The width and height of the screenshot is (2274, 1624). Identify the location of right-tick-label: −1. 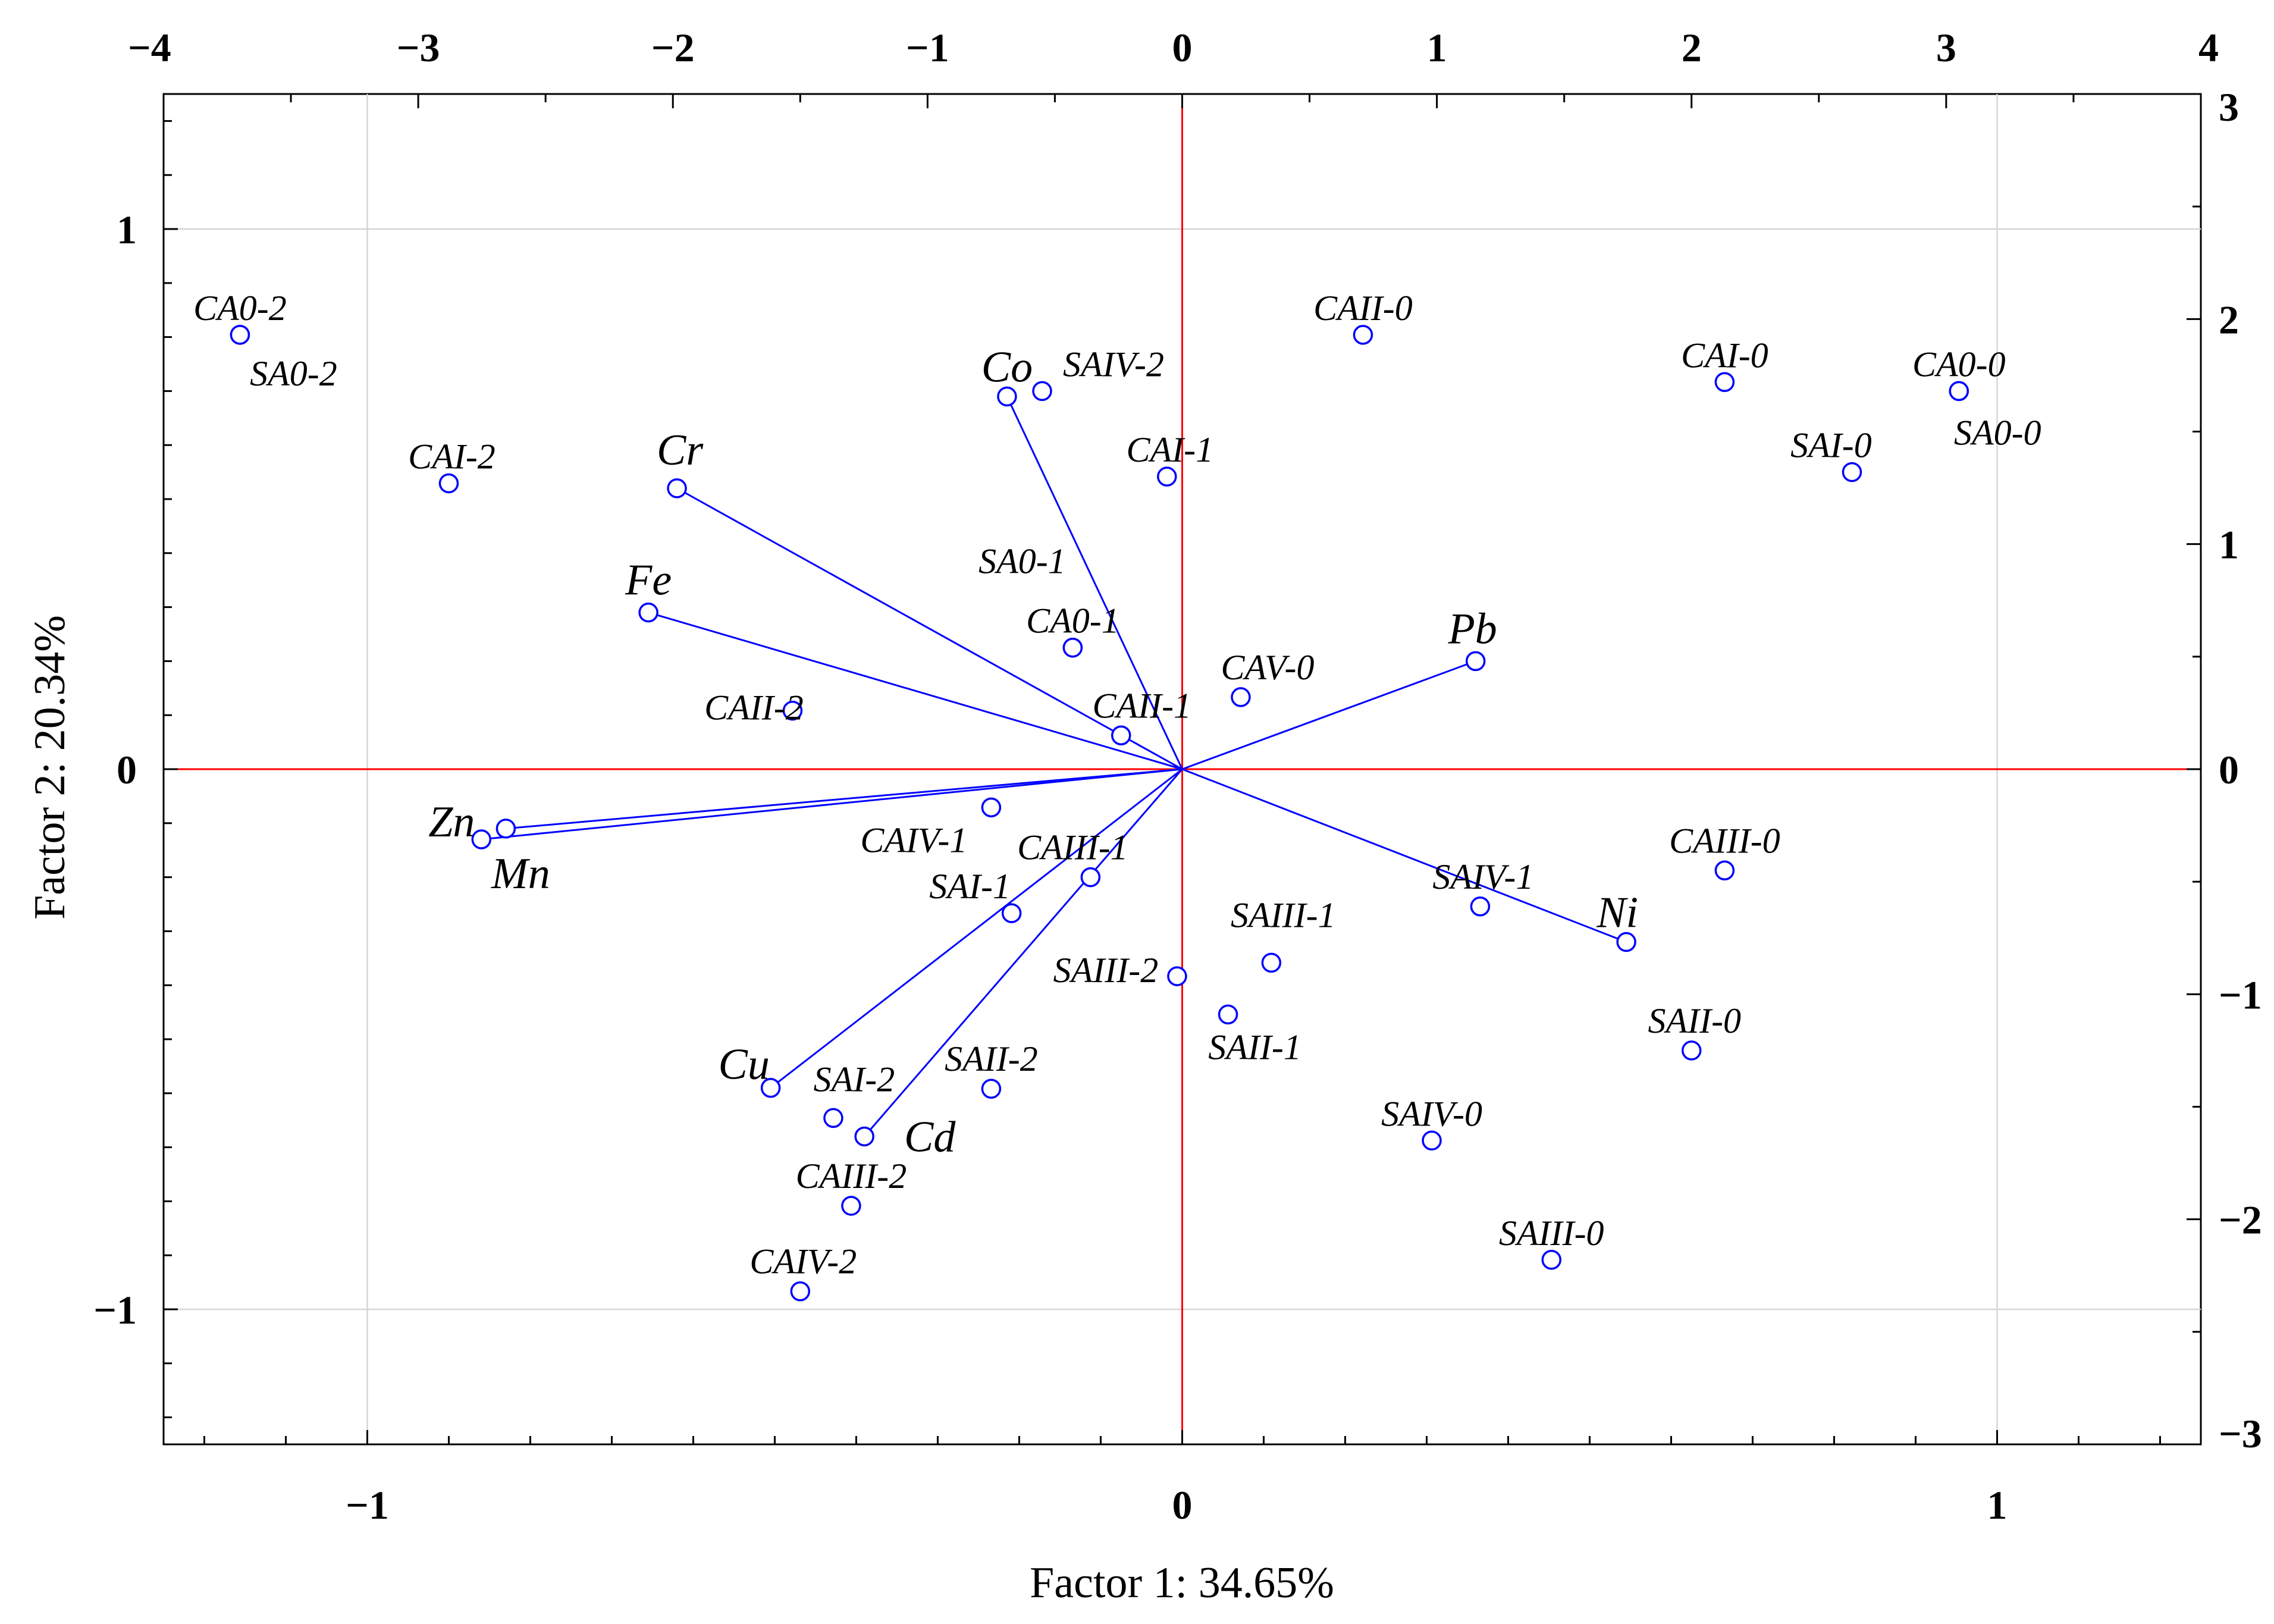
(2240, 994).